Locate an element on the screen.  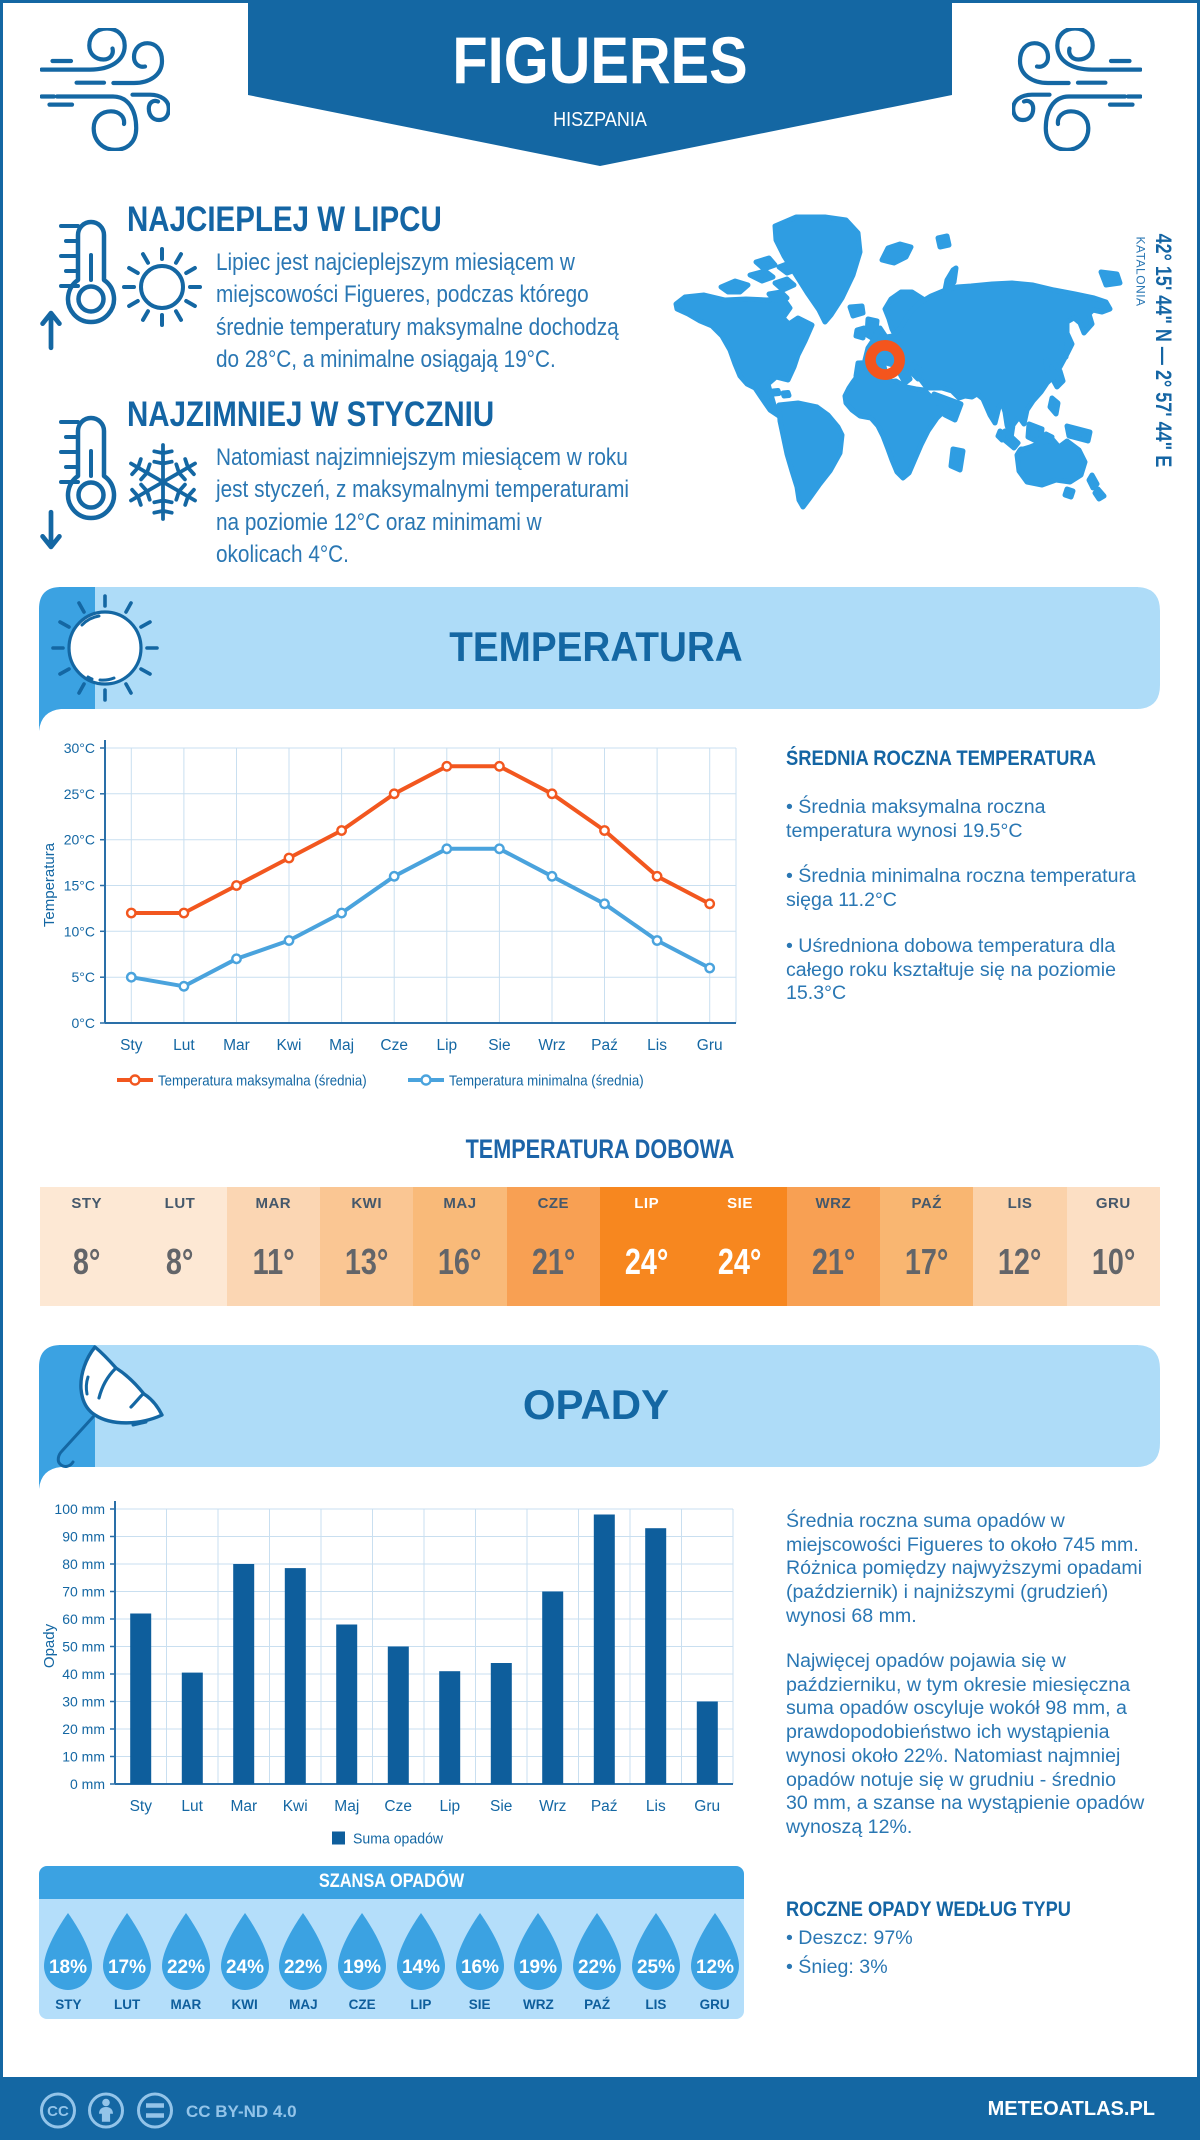
svg-text:Temperatura minimalna (średnia: Temperatura minimalna (średnia) is located at coordinates (546, 1081).